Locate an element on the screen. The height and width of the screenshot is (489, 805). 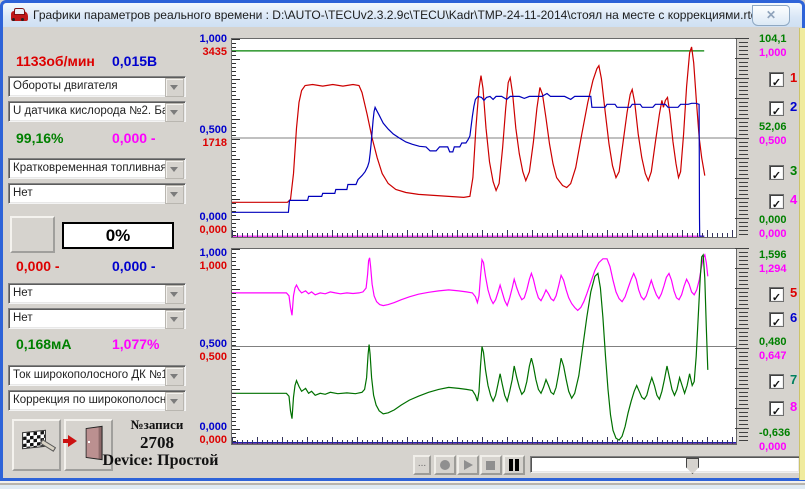
play-icon is located at coordinates (468, 465).